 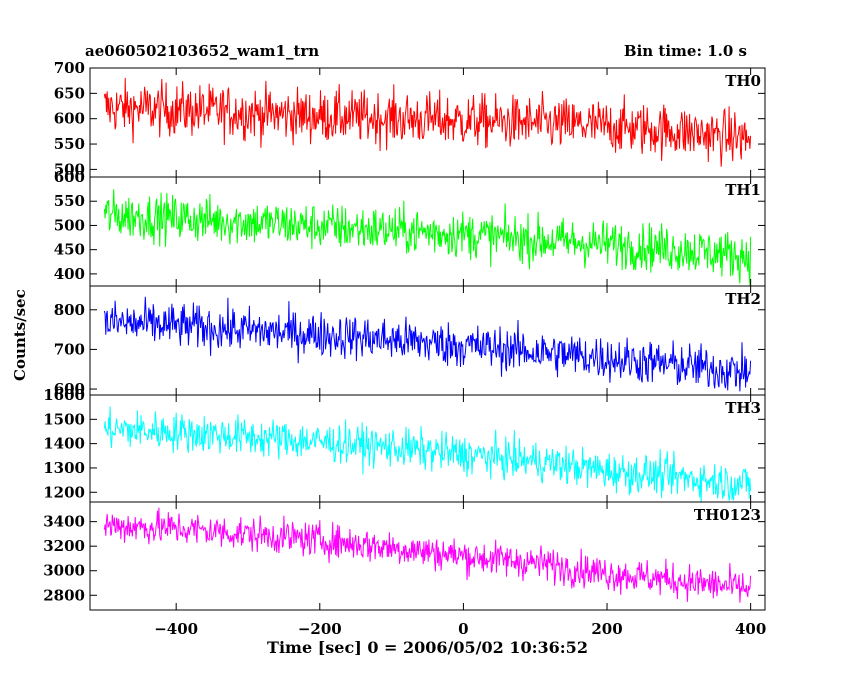 What do you see at coordinates (69, 177) in the screenshot?
I see `y-tick-label-th1: 600` at bounding box center [69, 177].